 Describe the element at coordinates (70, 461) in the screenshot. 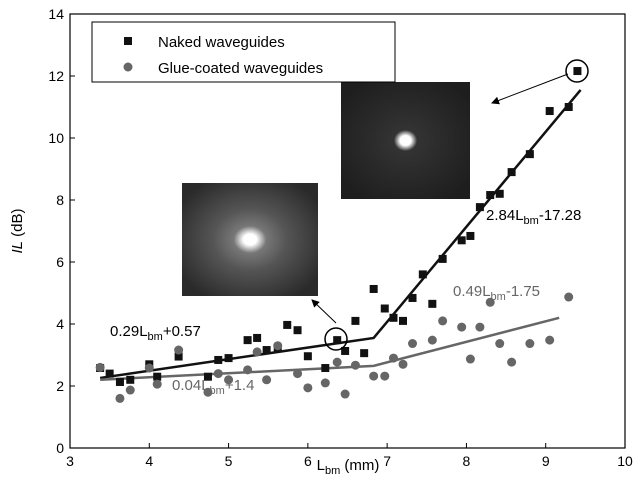

I see `x-tick-label: 3` at that location.